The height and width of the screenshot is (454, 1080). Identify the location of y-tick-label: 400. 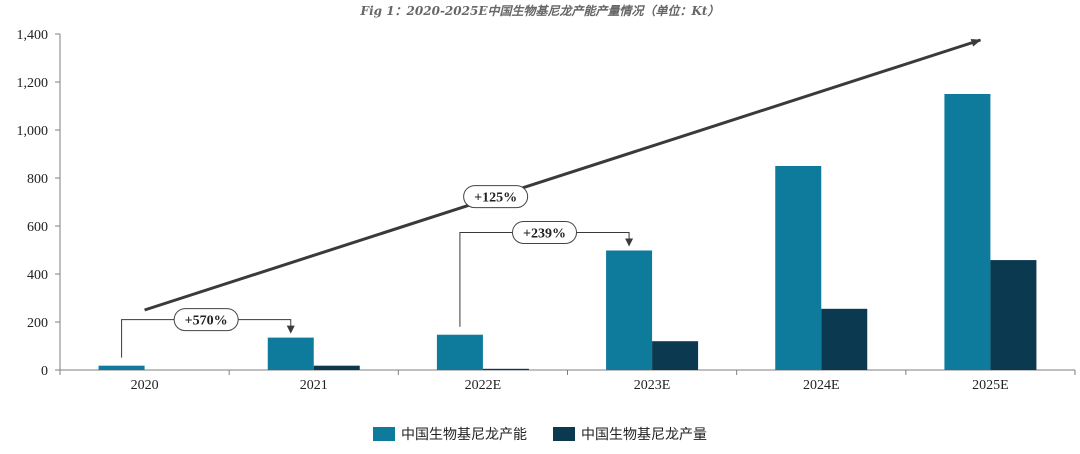
(37, 275).